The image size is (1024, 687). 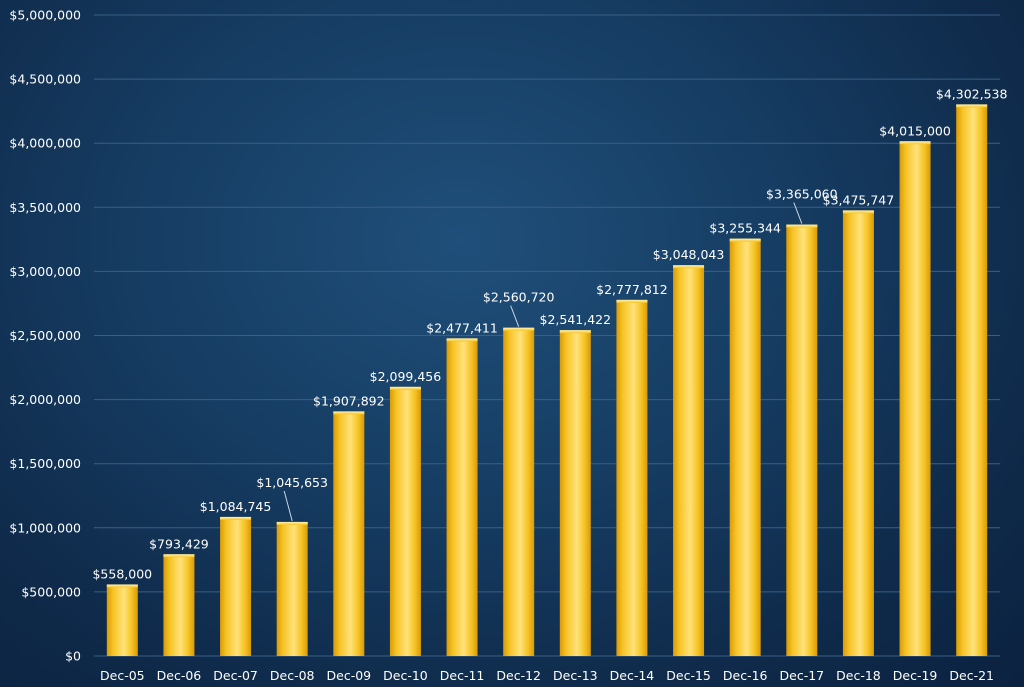 What do you see at coordinates (689, 254) in the screenshot?
I see `data-label: $3,048,043` at bounding box center [689, 254].